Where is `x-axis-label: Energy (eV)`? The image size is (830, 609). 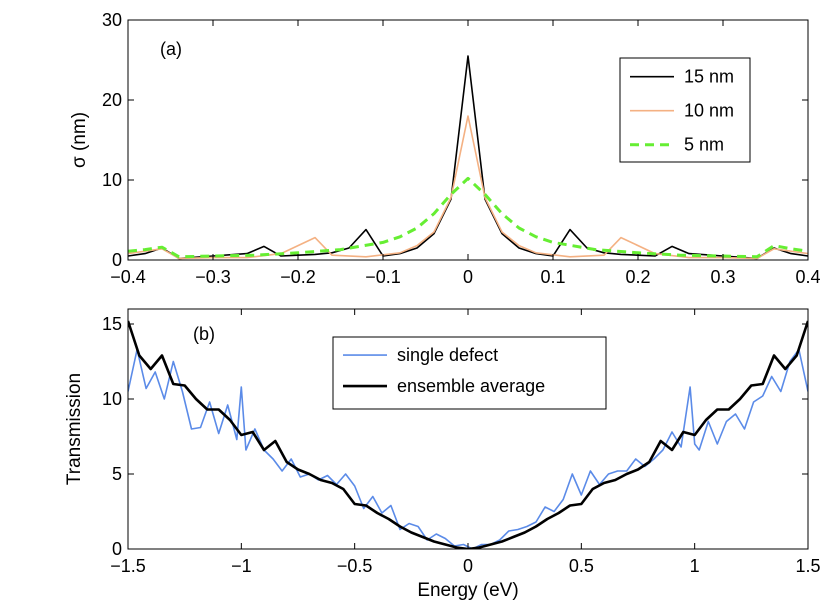 x-axis-label: Energy (eV) is located at coordinates (467, 590).